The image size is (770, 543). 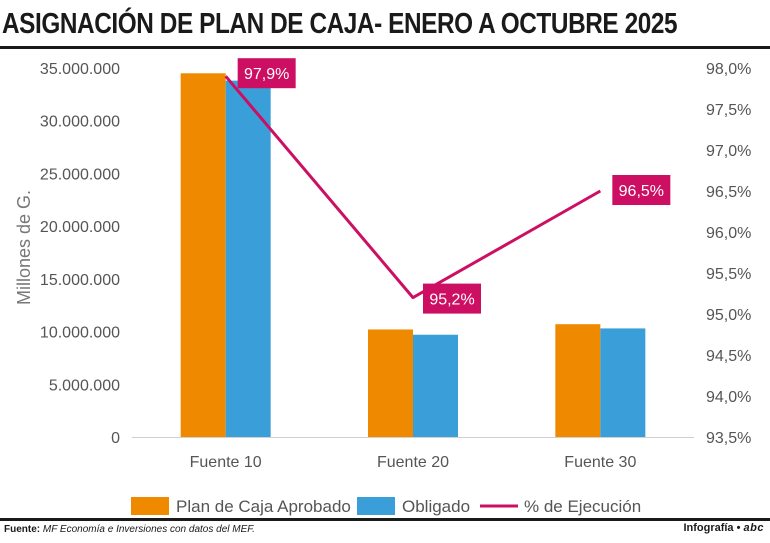 What do you see at coordinates (728, 274) in the screenshot?
I see `y2-tick-label: 95,5%` at bounding box center [728, 274].